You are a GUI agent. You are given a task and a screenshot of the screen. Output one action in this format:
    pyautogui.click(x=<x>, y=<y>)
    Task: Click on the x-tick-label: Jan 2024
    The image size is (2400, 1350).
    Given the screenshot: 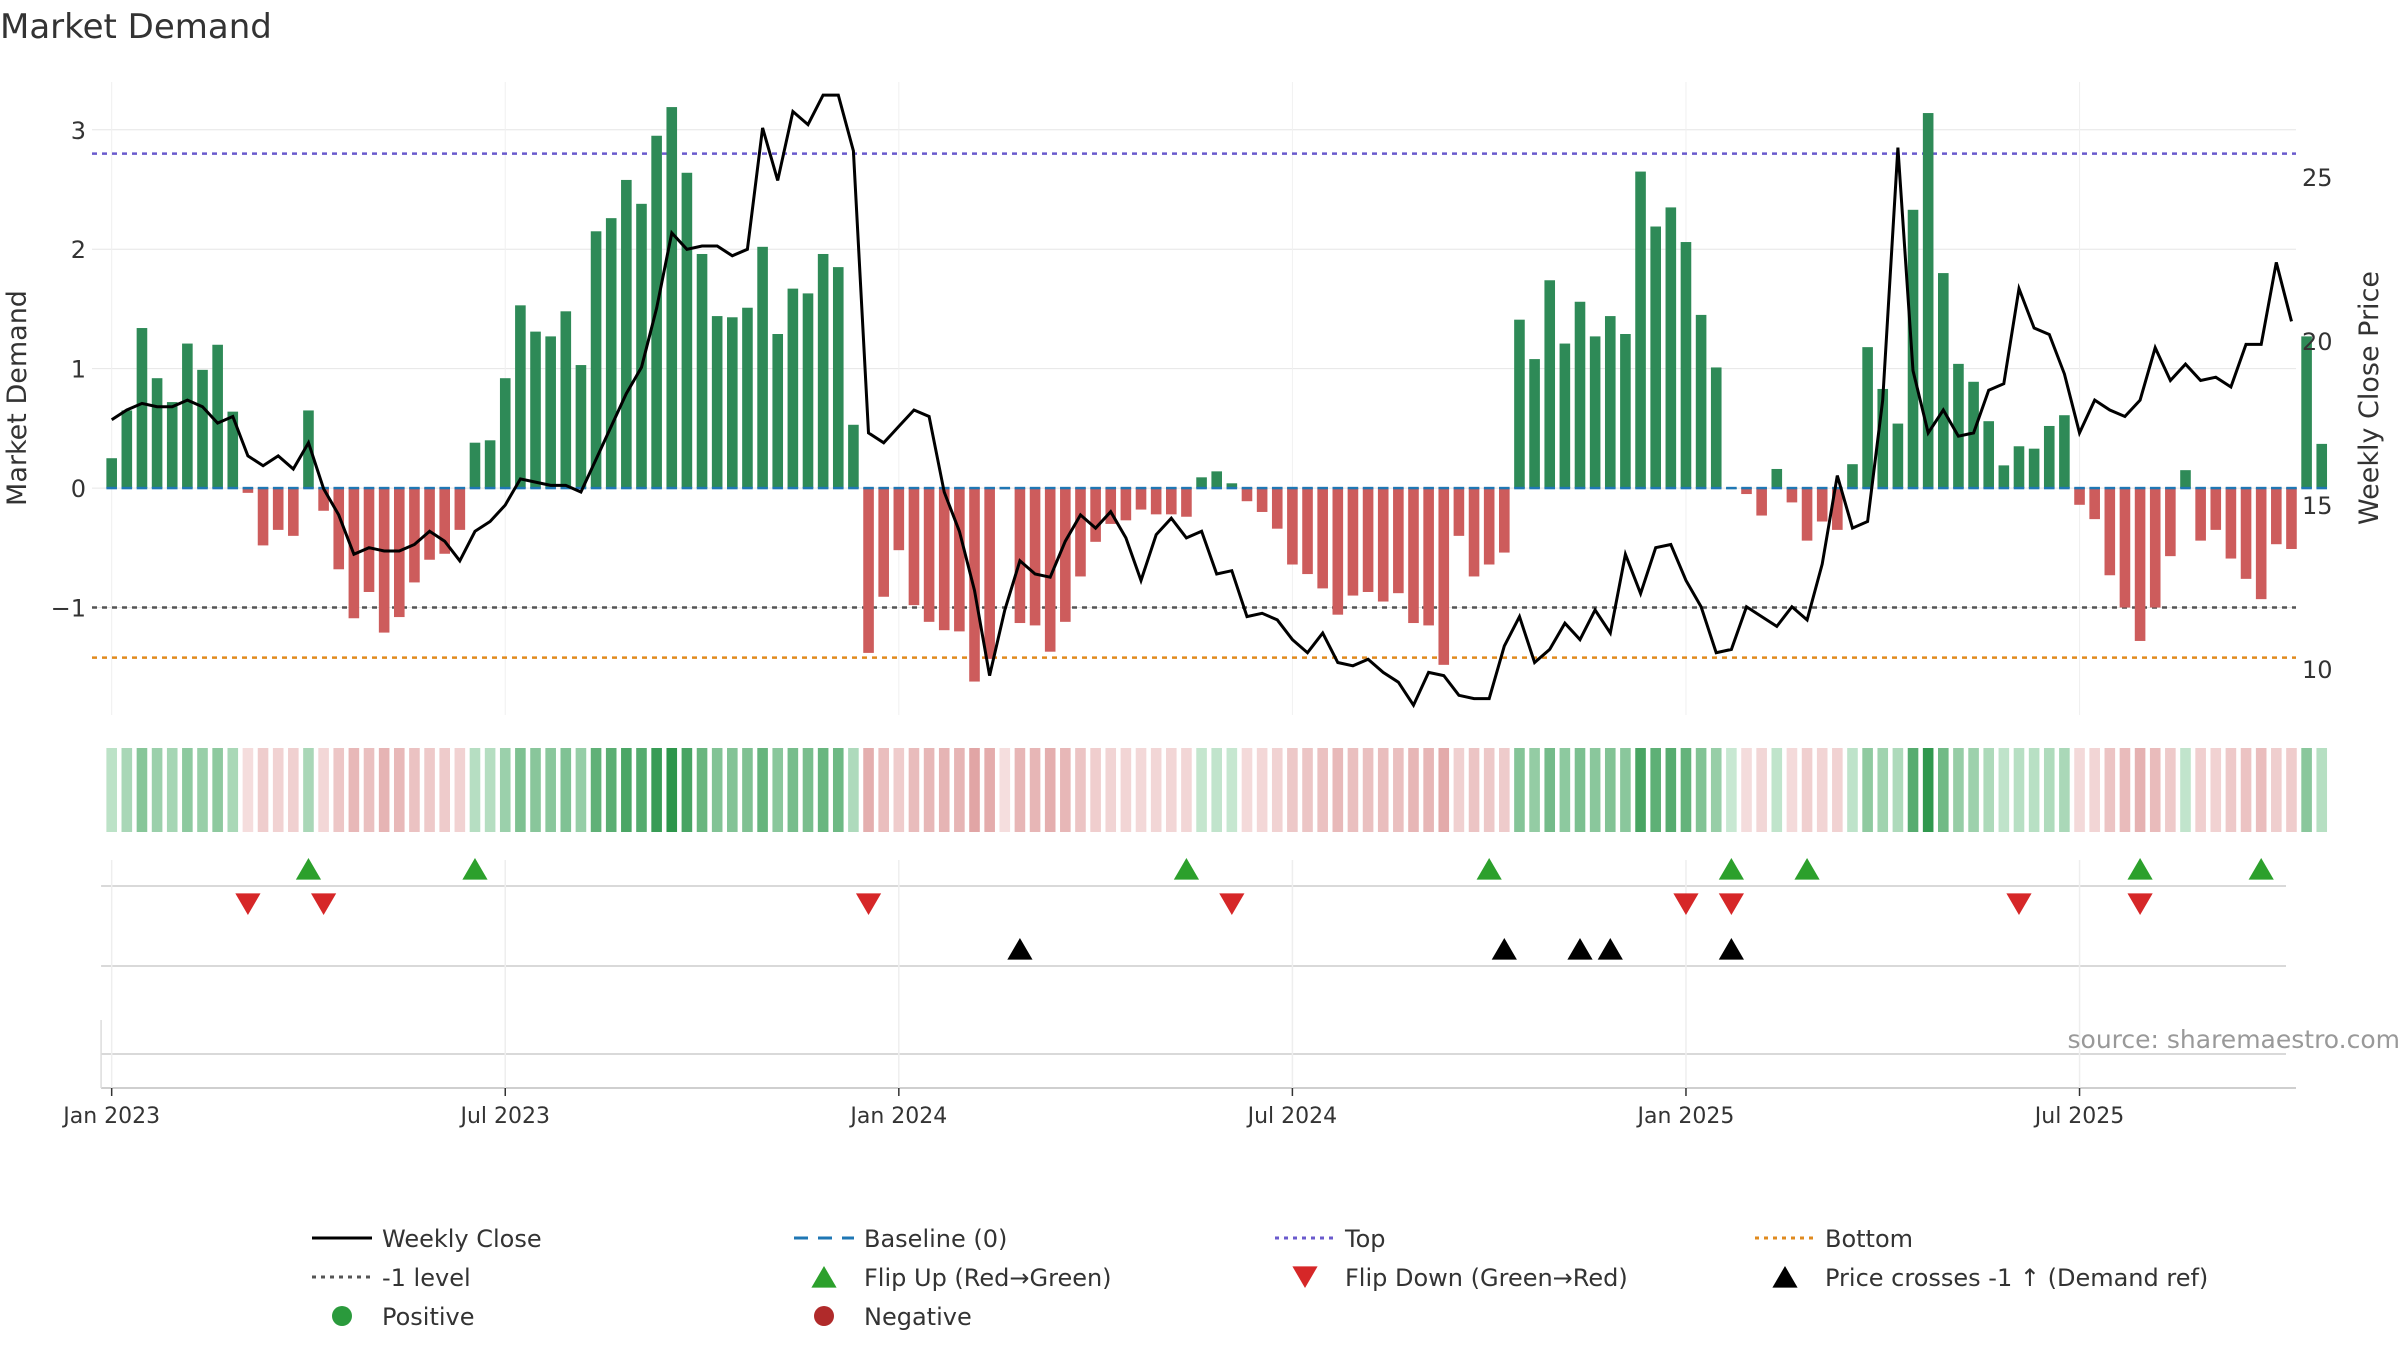 What is the action you would take?
    pyautogui.click(x=897, y=1116)
    